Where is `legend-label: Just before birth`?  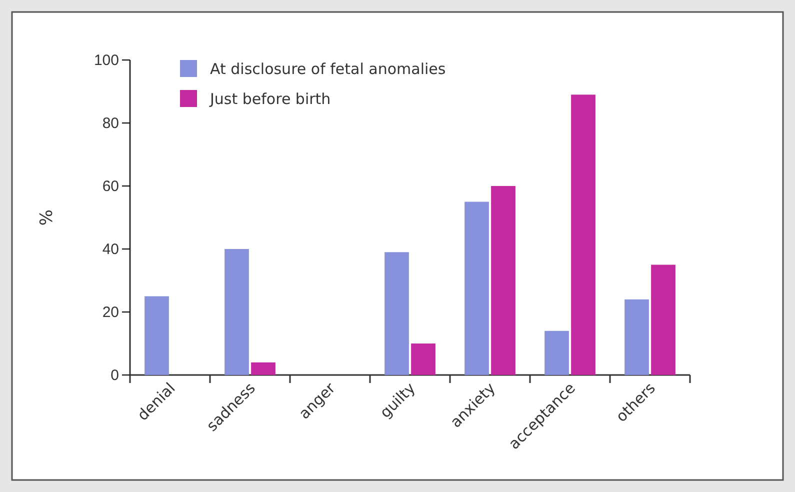
legend-label: Just before birth is located at coordinates (270, 99).